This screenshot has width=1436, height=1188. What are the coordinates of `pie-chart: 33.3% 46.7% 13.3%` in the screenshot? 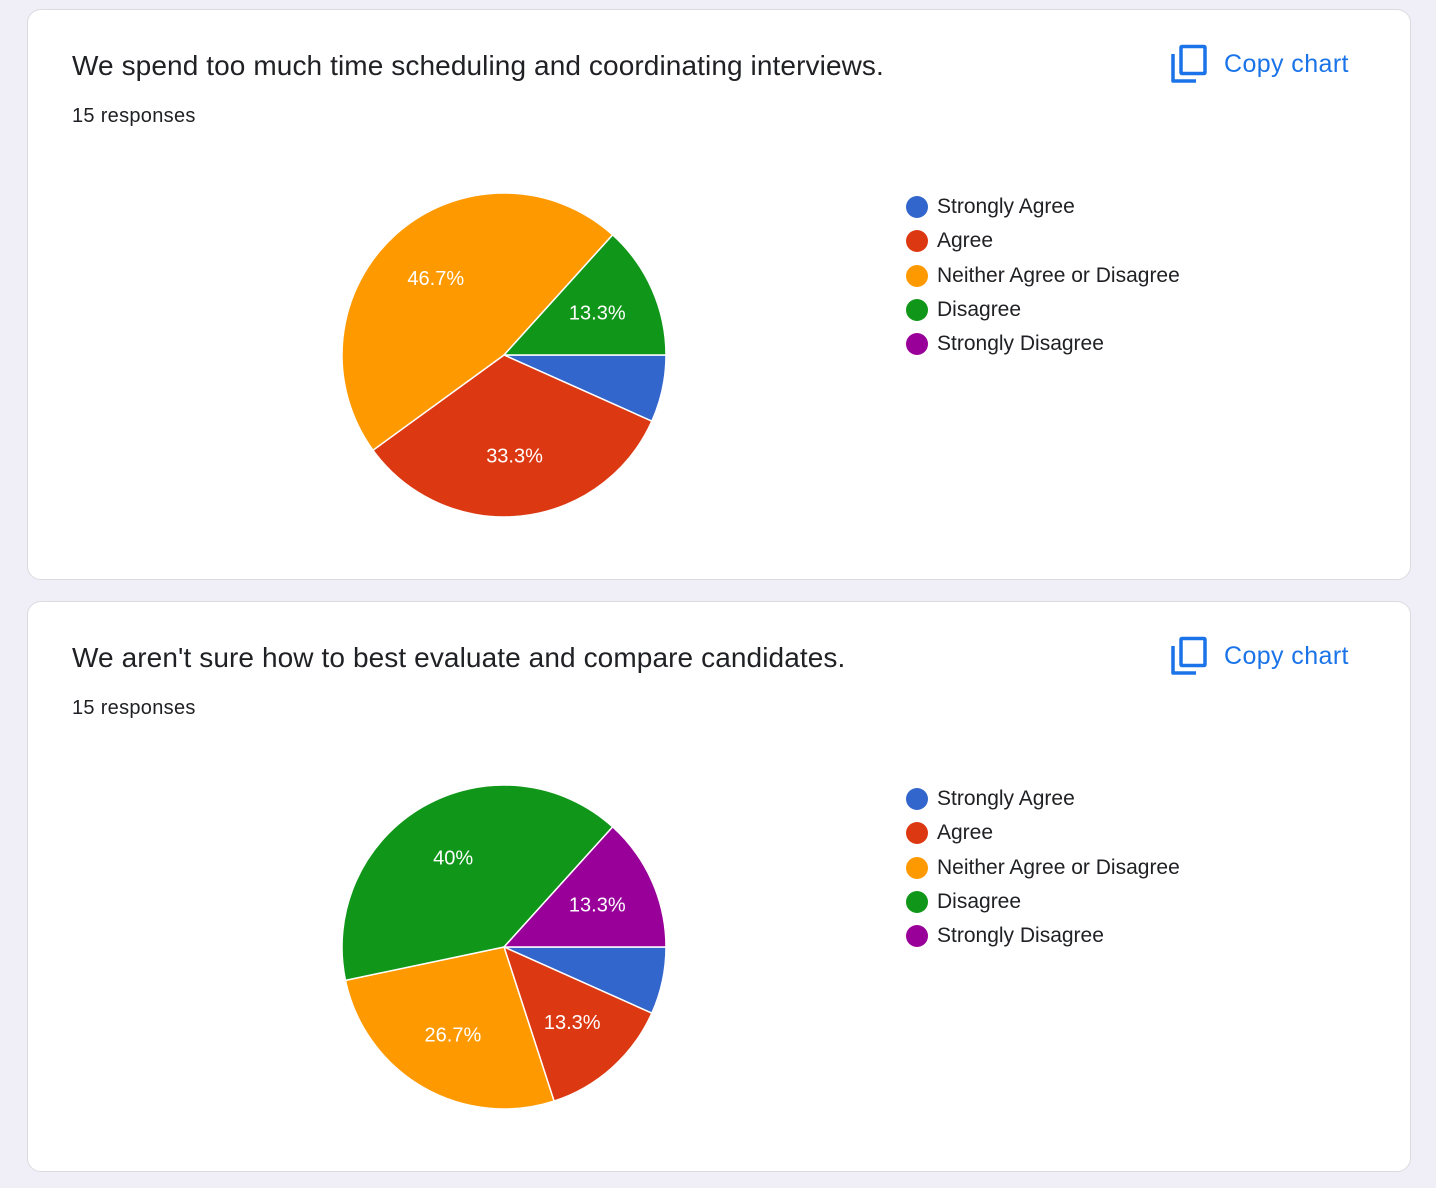 It's located at (504, 355).